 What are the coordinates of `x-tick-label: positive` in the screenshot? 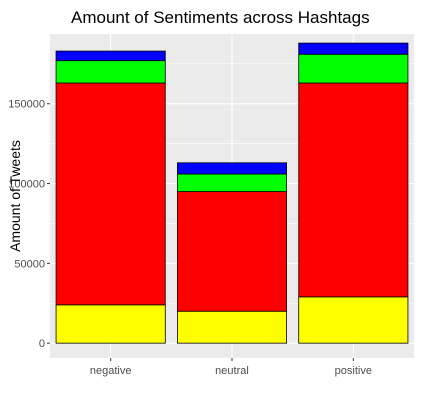 It's located at (353, 371).